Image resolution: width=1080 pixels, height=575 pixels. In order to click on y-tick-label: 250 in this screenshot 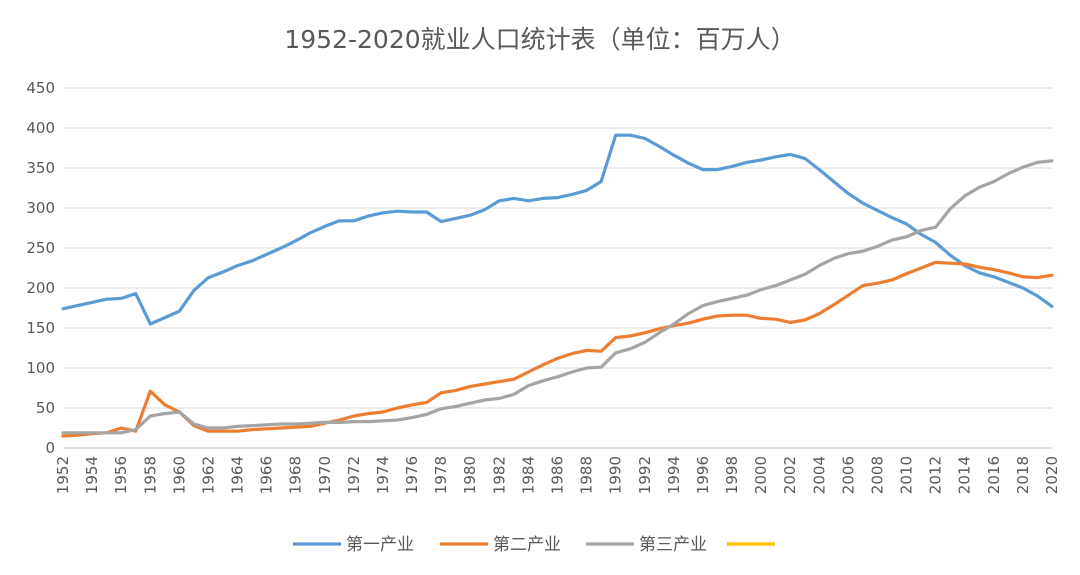, I will do `click(40, 248)`.